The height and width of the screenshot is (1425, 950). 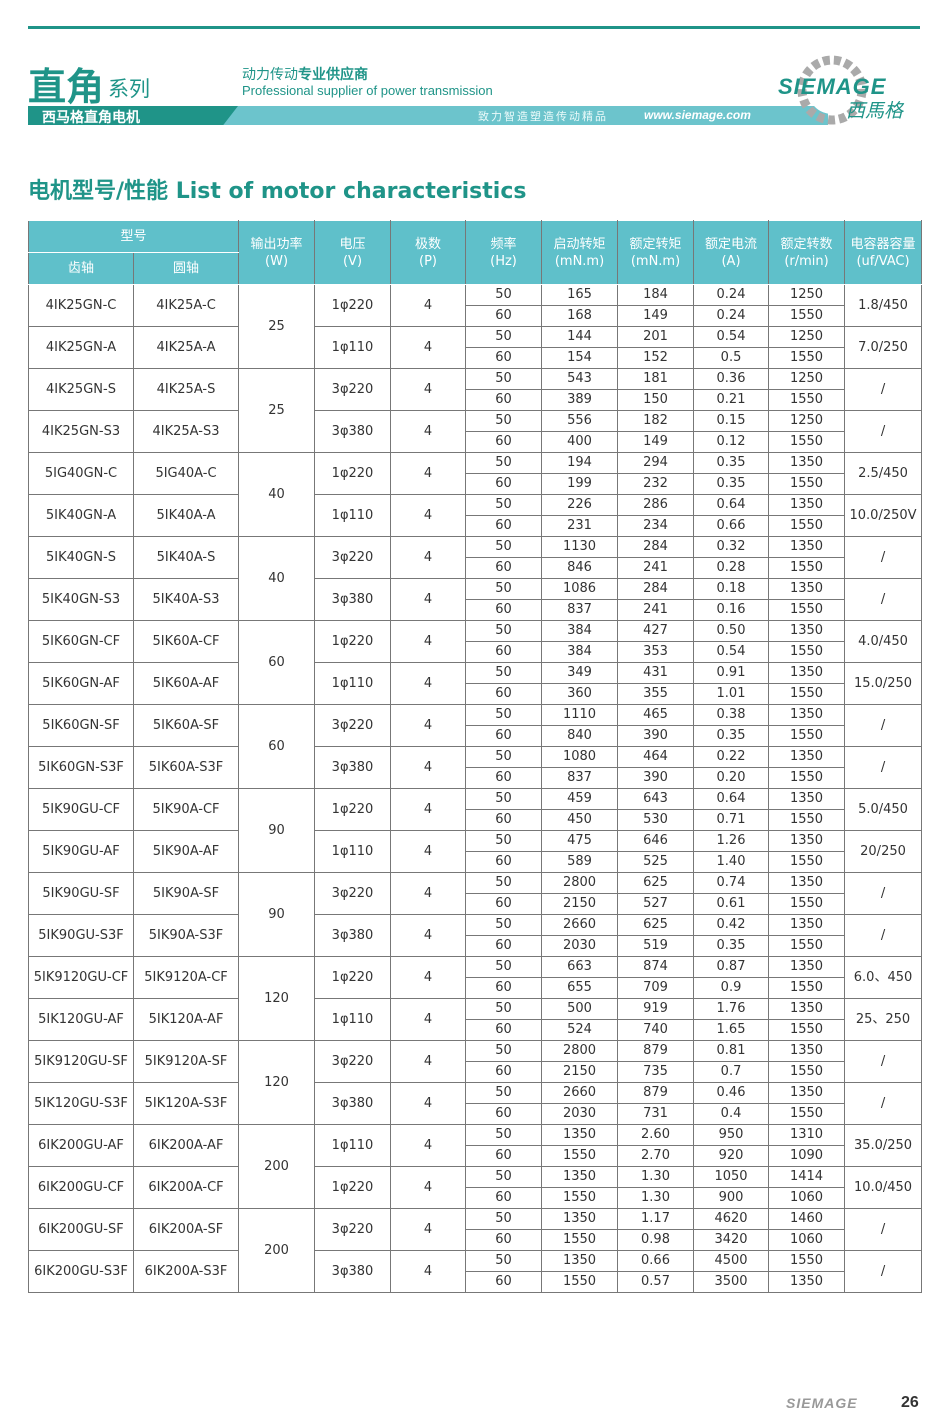 What do you see at coordinates (697, 115) in the screenshot?
I see `website-link: www.siemage.com` at bounding box center [697, 115].